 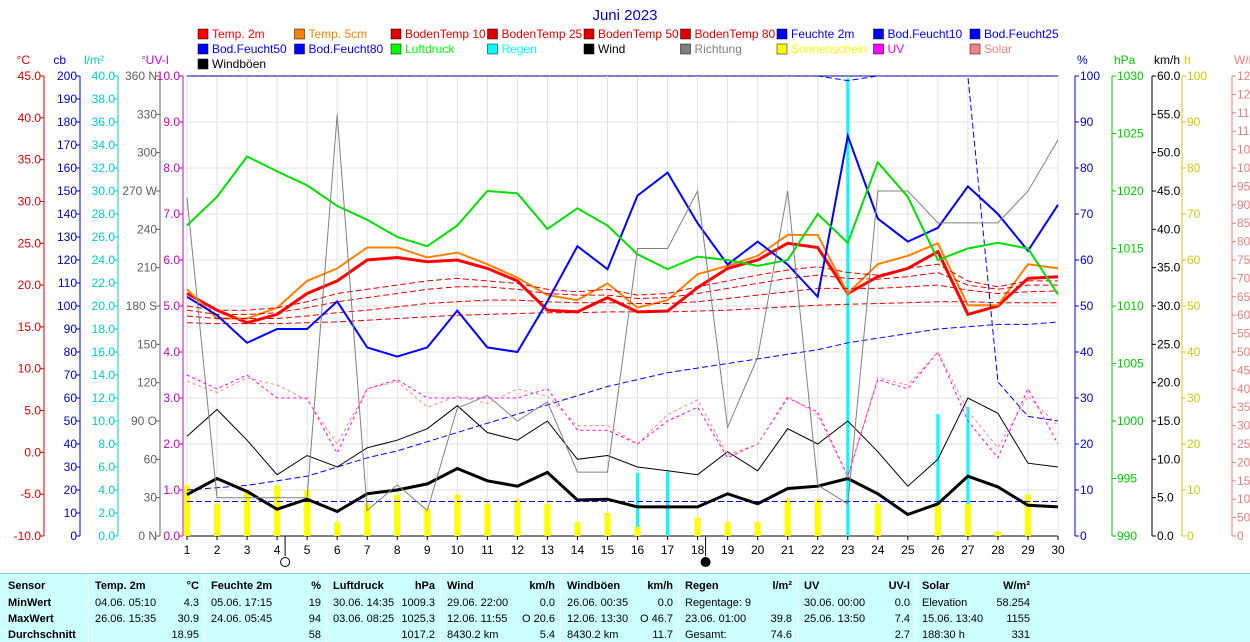 What do you see at coordinates (1165, 498) in the screenshot?
I see `axis-tick-label-kmh: 5.0` at bounding box center [1165, 498].